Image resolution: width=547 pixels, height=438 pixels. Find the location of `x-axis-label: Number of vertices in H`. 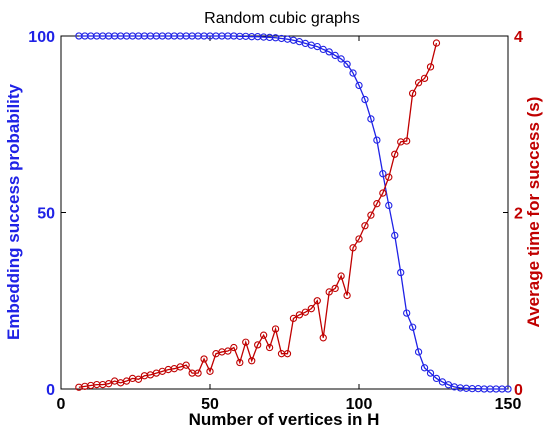

x-axis-label: Number of vertices in H is located at coordinates (284, 419).